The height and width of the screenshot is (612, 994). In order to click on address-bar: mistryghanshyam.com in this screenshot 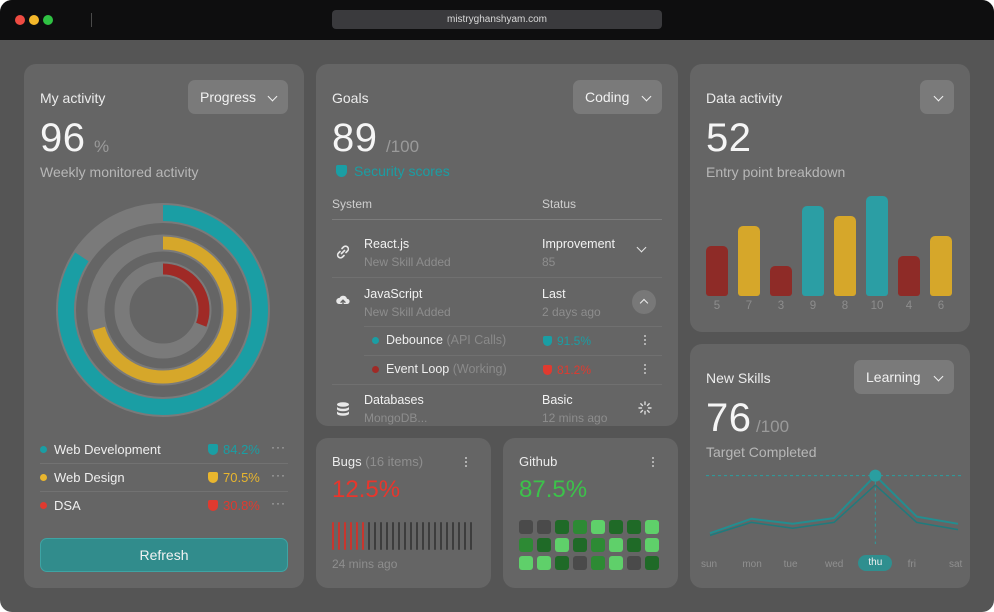, I will do `click(497, 19)`.